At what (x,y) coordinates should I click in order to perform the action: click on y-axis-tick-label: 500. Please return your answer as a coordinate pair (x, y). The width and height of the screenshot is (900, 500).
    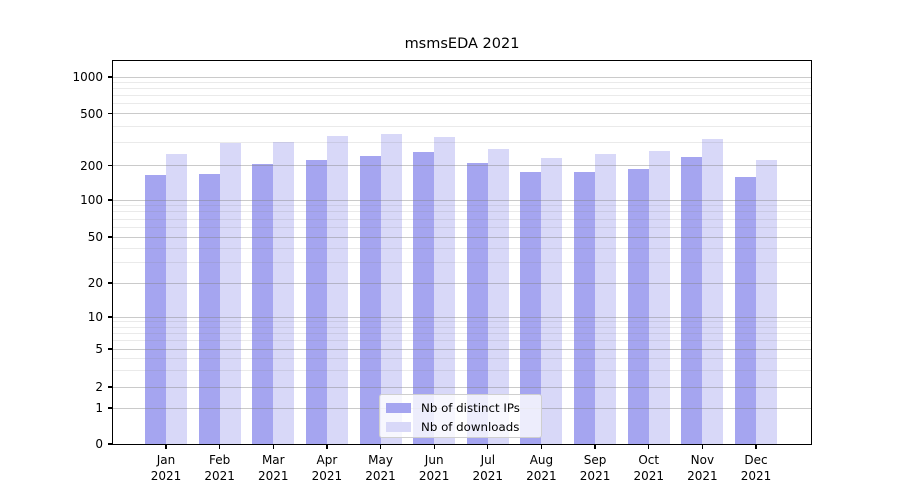
    Looking at the image, I should click on (91, 113).